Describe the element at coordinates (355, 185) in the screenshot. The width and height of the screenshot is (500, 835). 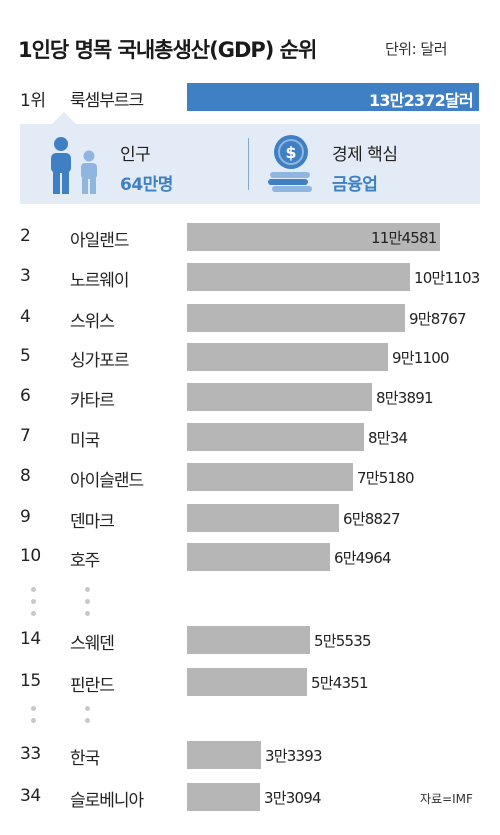
I see `economy-value: 금융업` at that location.